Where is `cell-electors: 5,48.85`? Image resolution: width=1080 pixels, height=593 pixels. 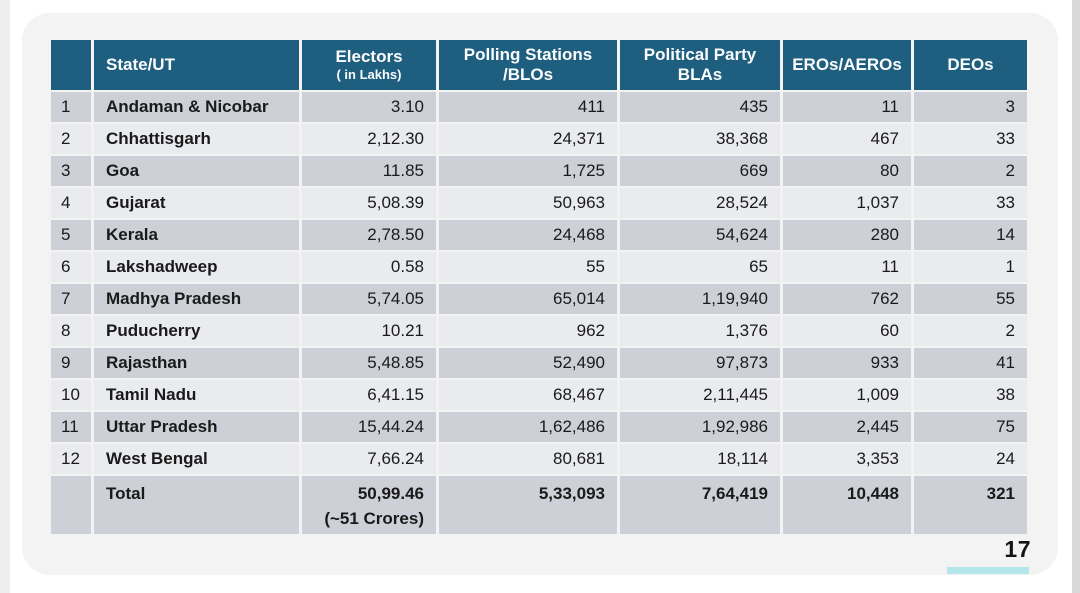 cell-electors: 5,48.85 is located at coordinates (369, 363).